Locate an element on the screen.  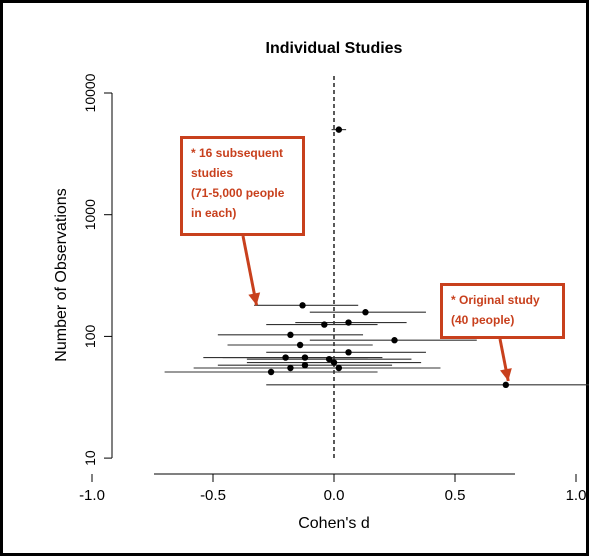
x-tick-label: 0.5 is located at coordinates (455, 495).